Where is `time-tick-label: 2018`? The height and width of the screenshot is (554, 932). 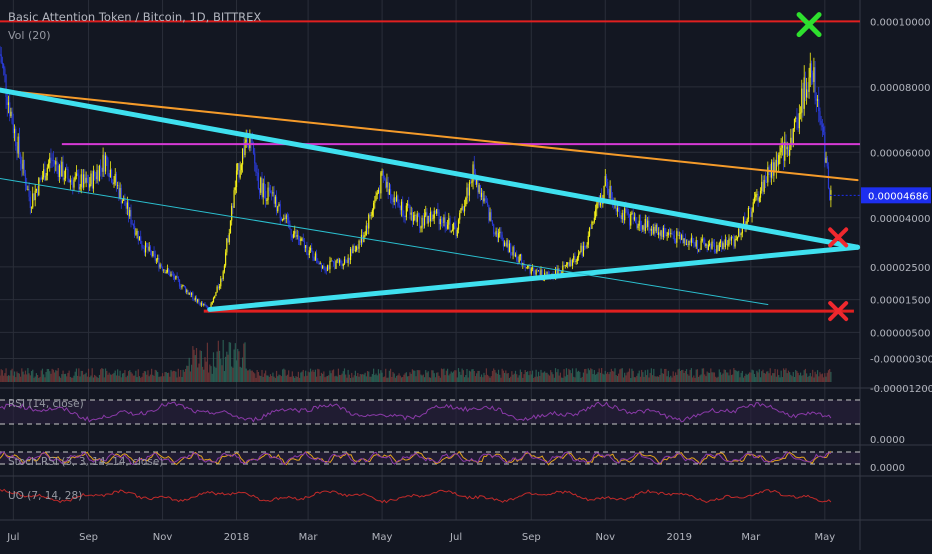
time-tick-label: 2018 is located at coordinates (236, 537).